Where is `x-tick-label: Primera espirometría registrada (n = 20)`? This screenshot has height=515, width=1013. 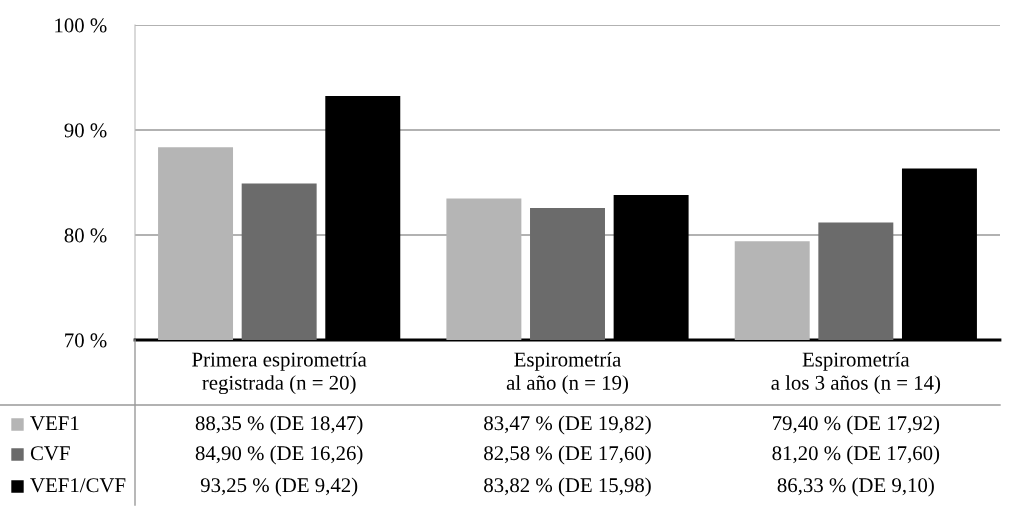 x-tick-label: Primera espirometría registrada (n = 20) is located at coordinates (279, 373).